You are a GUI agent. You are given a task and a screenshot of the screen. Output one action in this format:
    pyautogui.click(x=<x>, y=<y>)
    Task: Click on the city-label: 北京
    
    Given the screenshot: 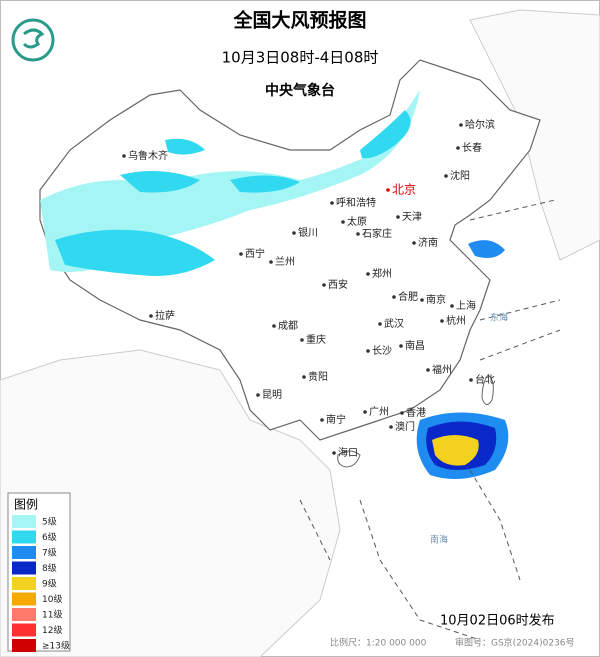 What is the action you would take?
    pyautogui.click(x=404, y=190)
    